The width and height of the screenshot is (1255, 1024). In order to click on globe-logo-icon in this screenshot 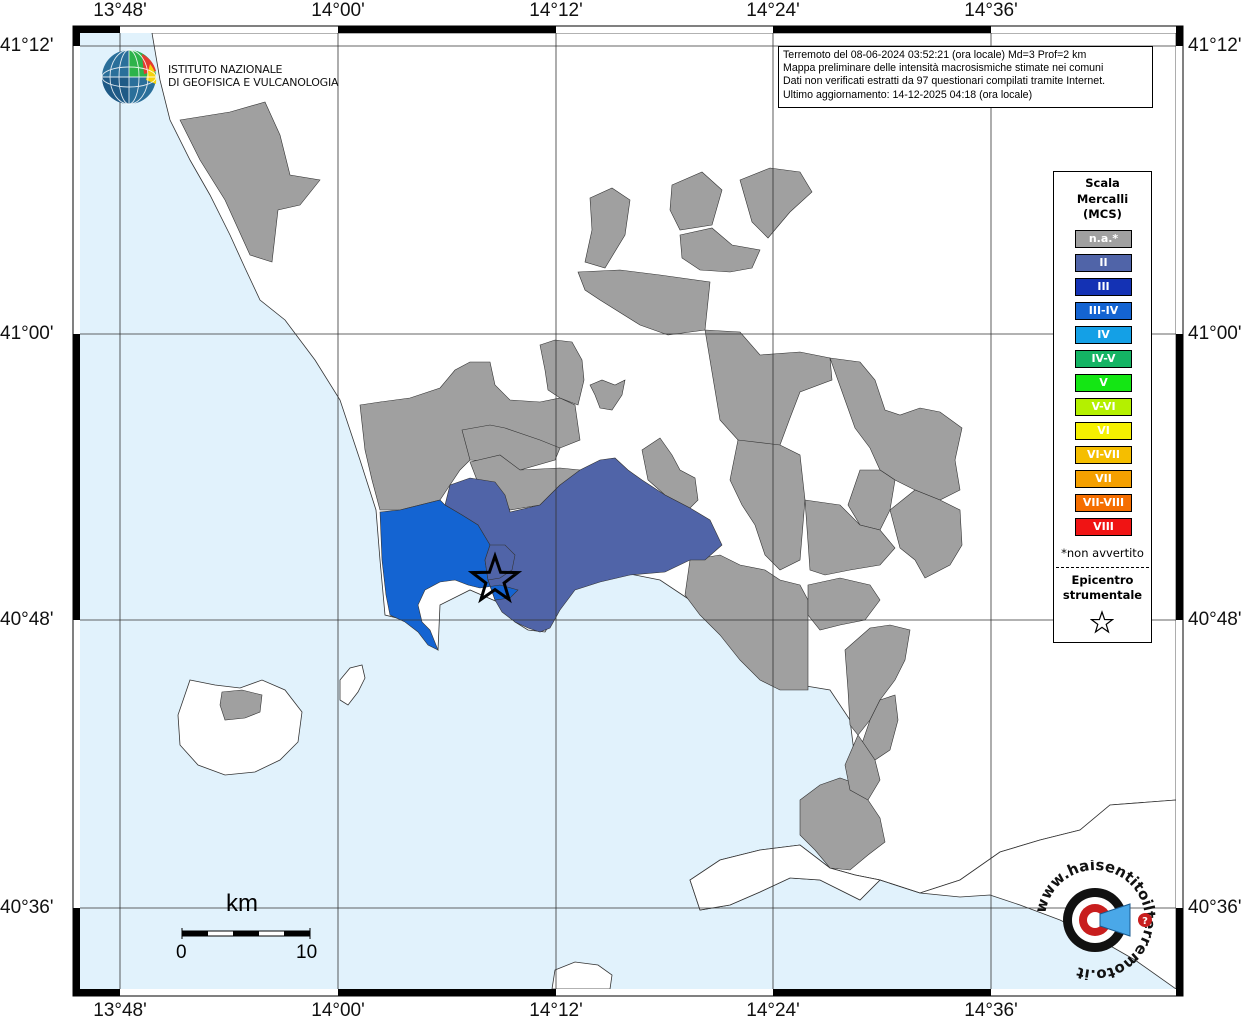, I will do `click(129, 77)`.